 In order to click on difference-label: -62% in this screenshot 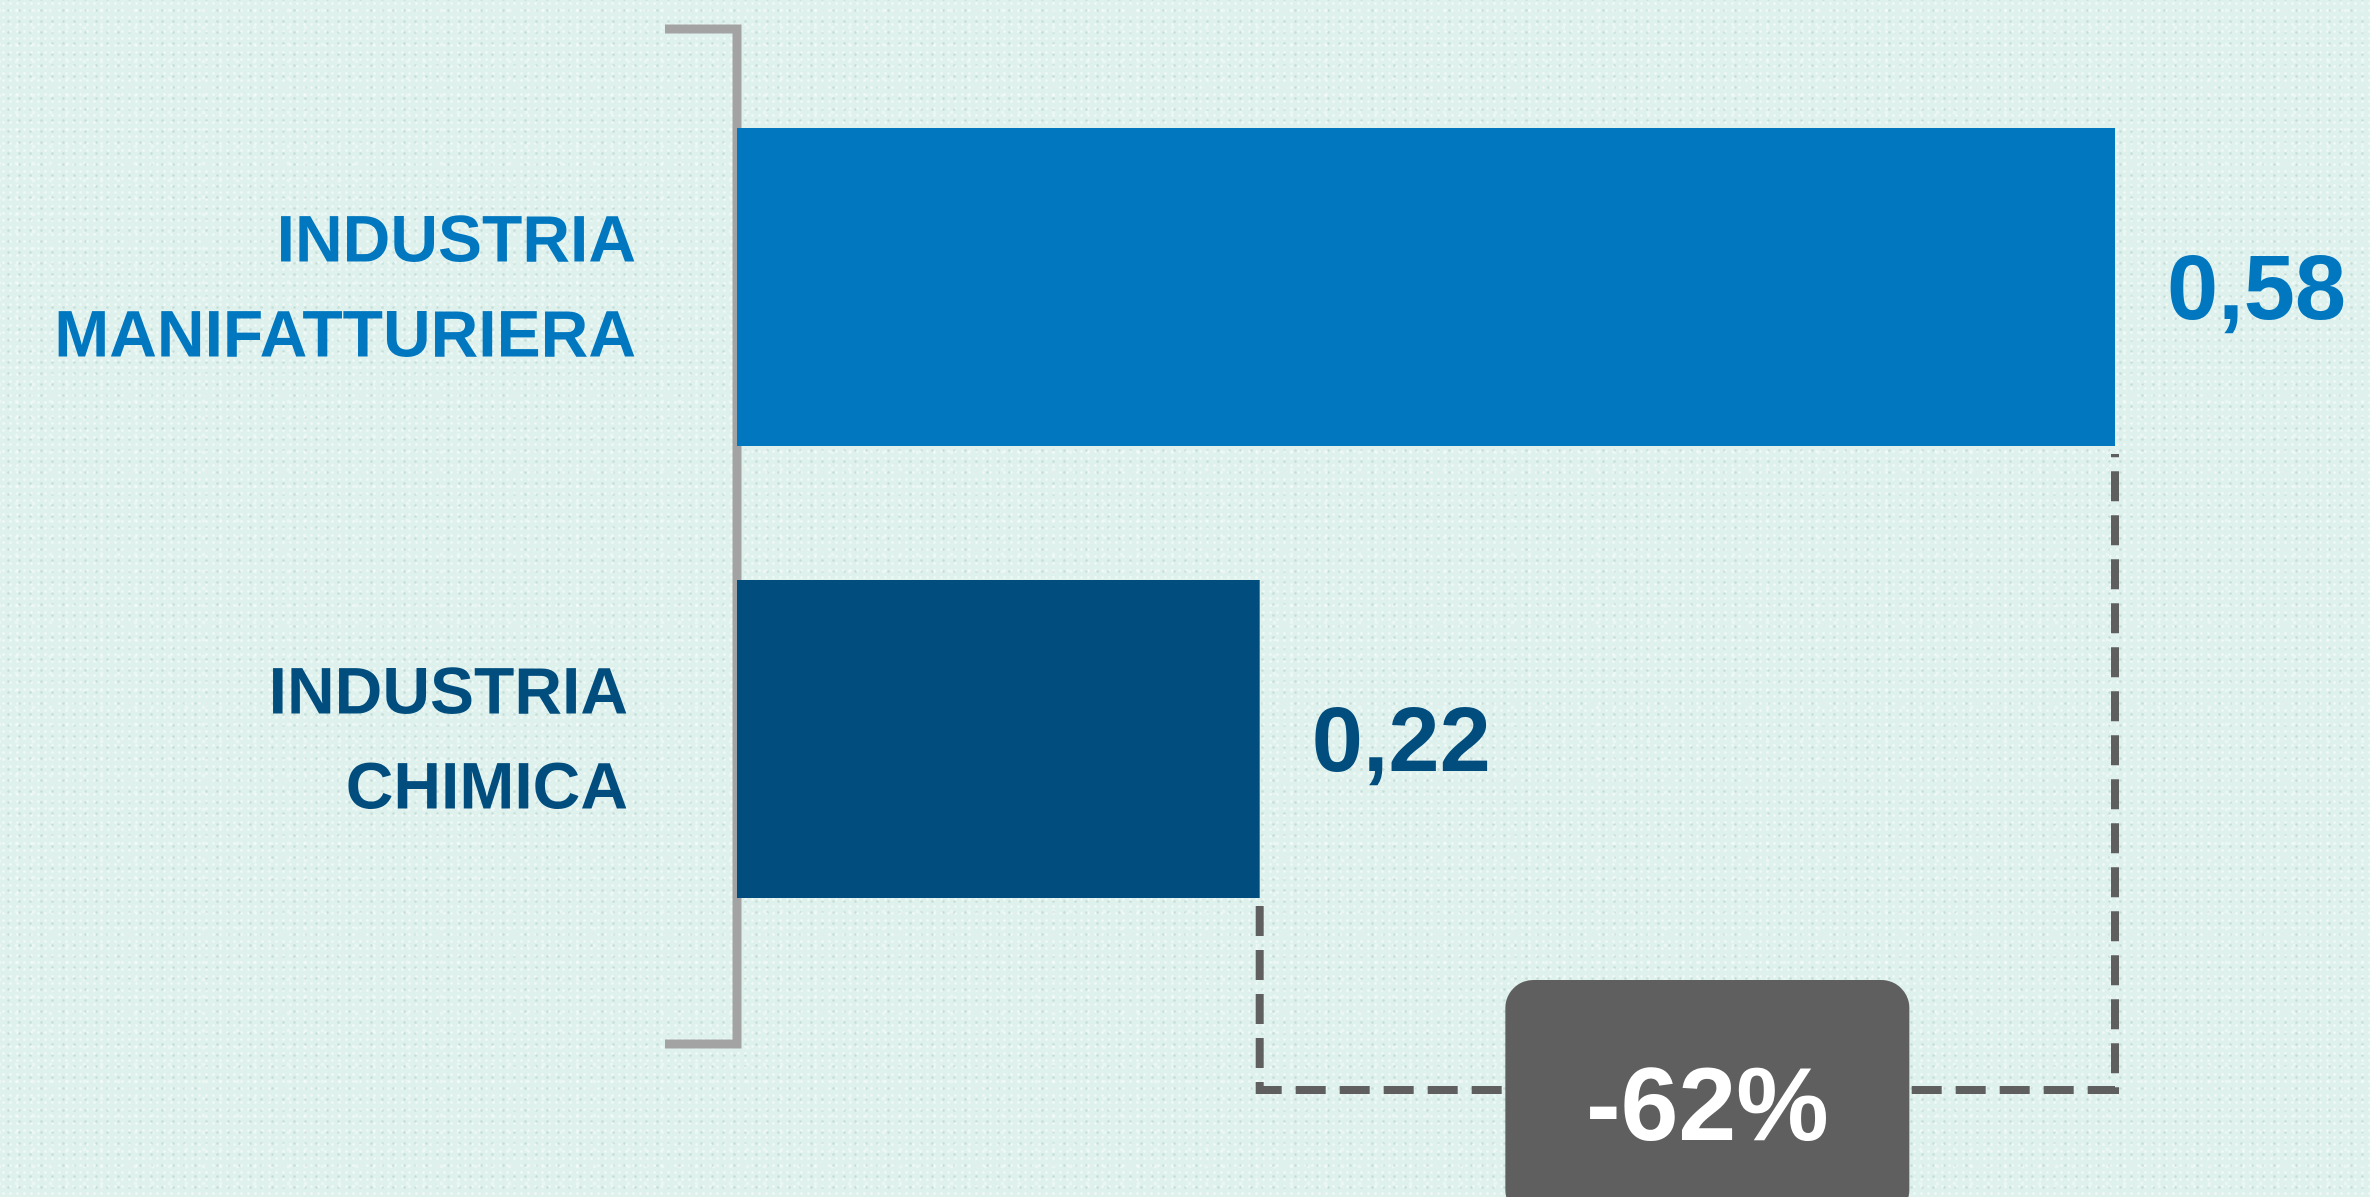, I will do `click(1707, 1105)`.